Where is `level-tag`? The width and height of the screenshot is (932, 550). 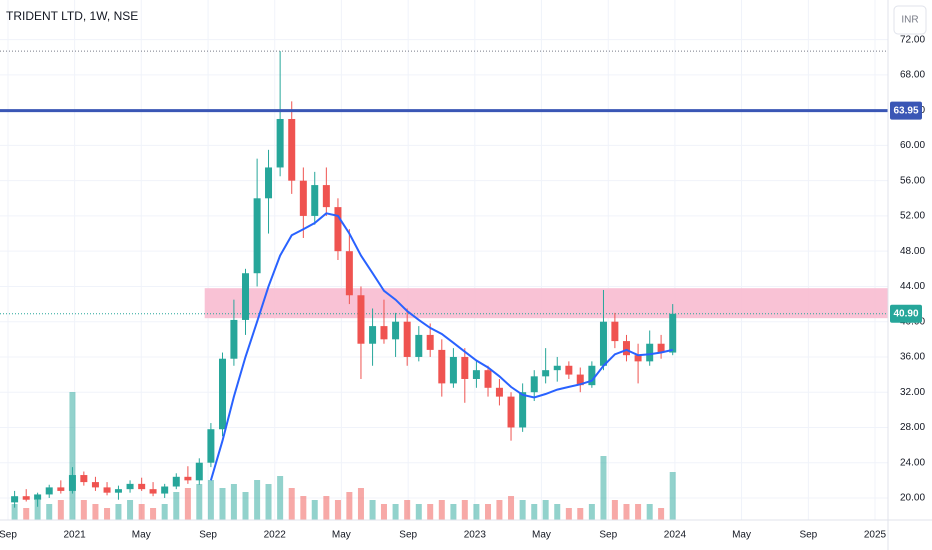
level-tag is located at coordinates (906, 110).